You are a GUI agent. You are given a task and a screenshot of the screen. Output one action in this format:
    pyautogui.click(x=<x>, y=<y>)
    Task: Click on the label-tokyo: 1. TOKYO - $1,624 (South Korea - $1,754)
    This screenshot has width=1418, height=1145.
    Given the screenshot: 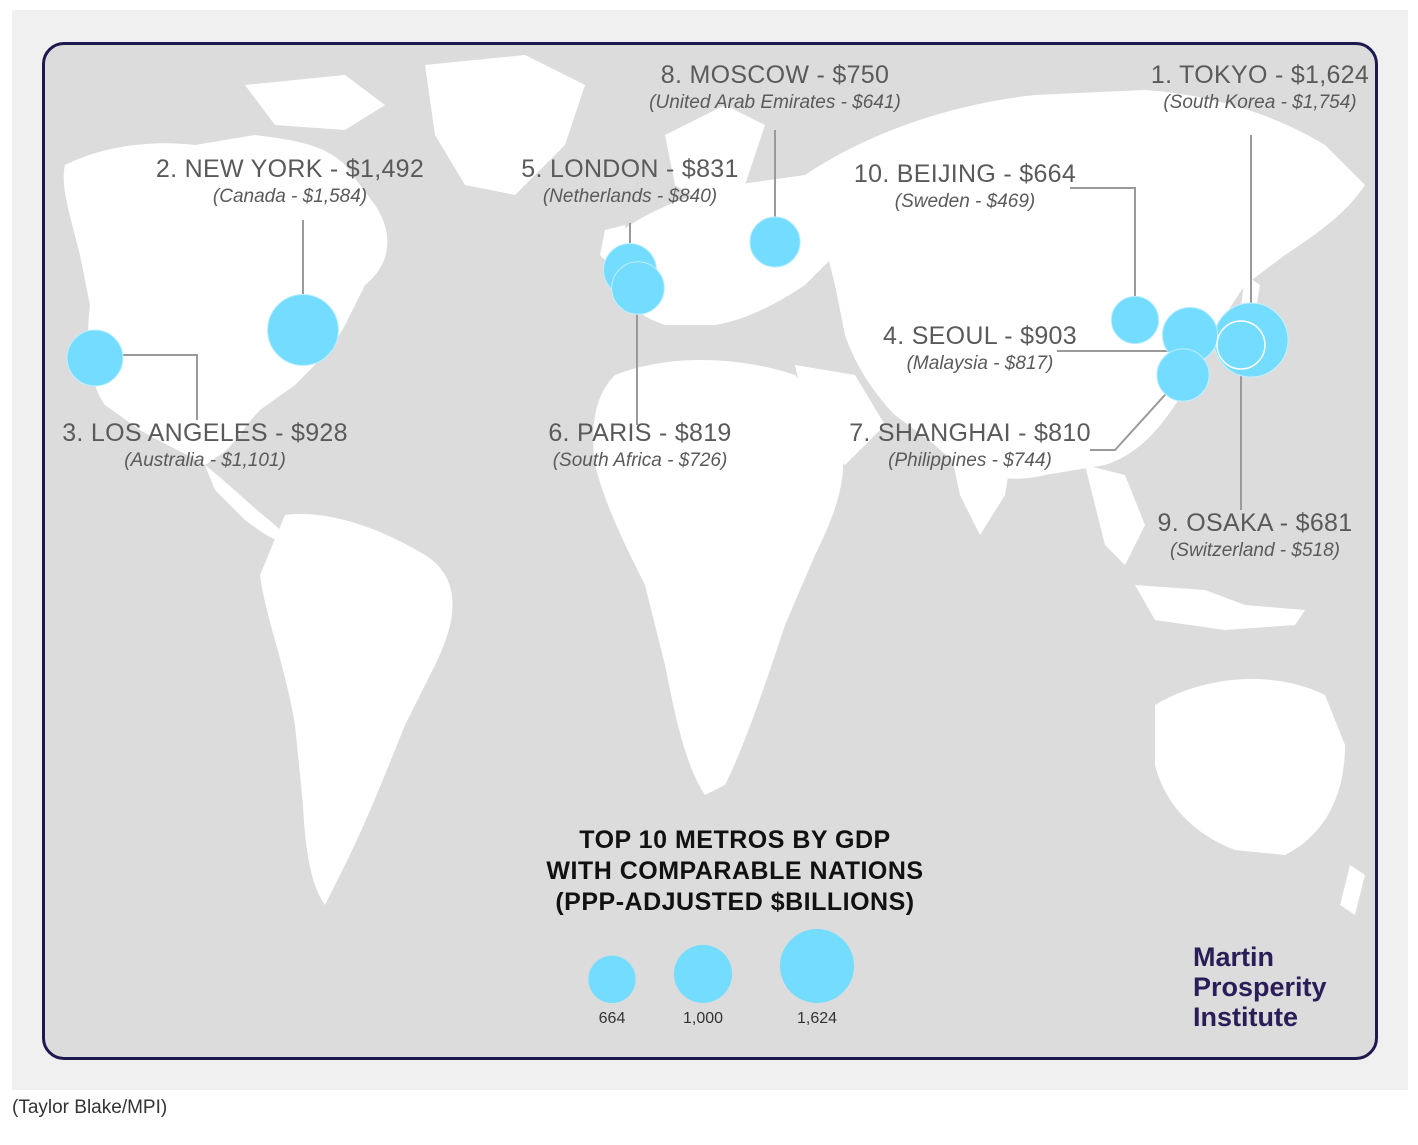 What is the action you would take?
    pyautogui.click(x=1252, y=88)
    